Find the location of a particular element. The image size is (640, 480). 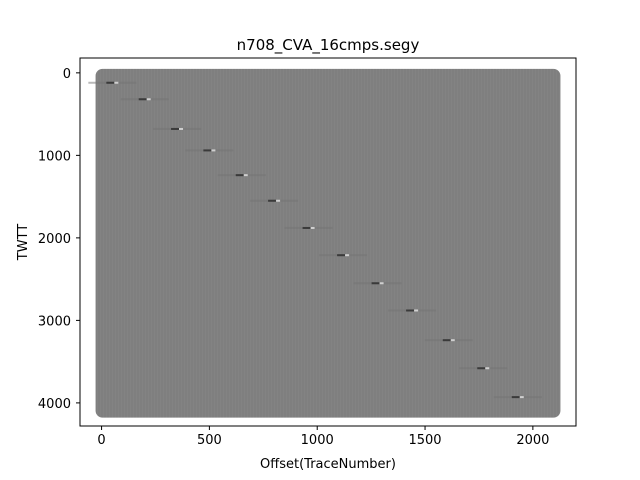

y-tick-label: 0 is located at coordinates (67, 74).